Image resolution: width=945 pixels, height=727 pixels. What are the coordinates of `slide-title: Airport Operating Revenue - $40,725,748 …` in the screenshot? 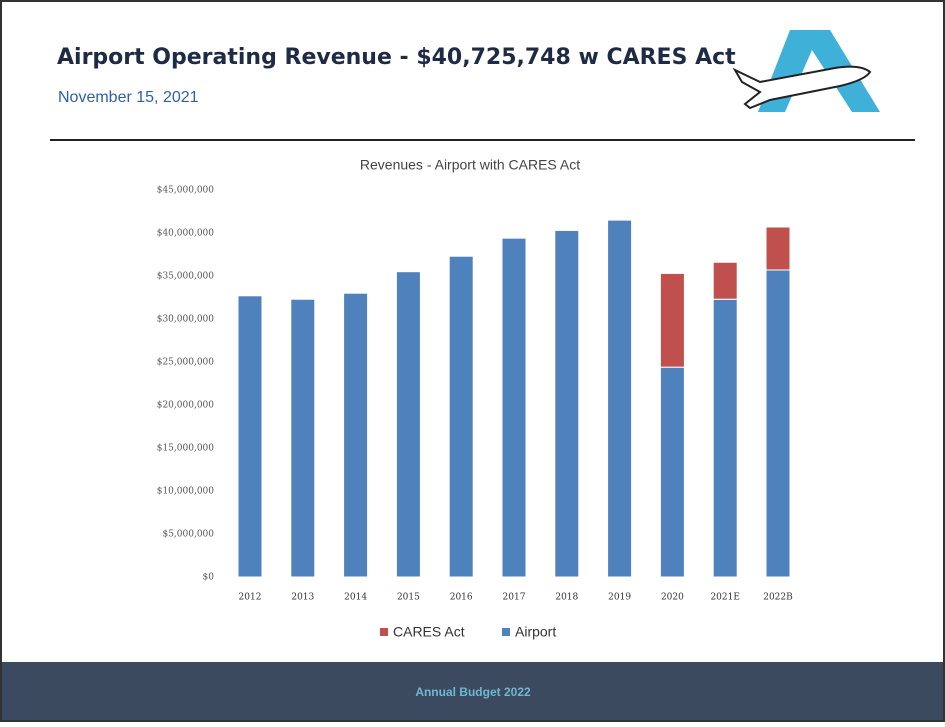 It's located at (396, 57).